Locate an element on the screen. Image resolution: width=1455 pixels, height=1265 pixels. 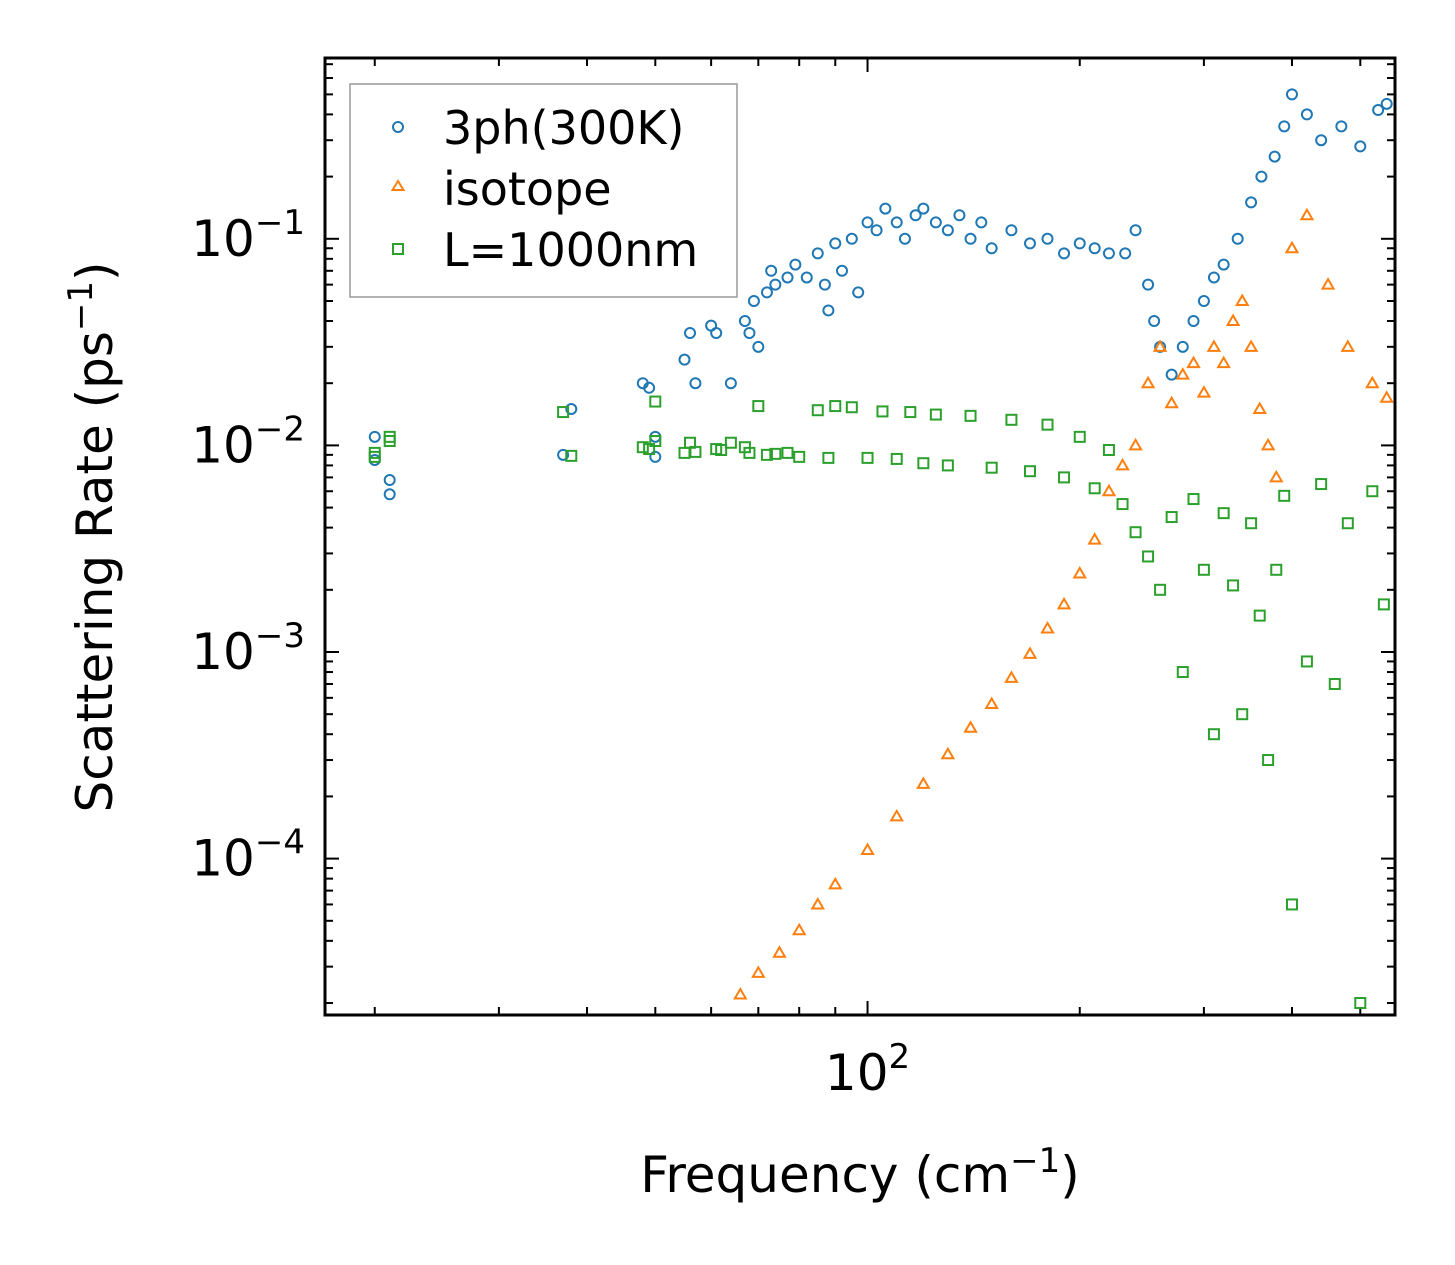
x-axis-label: Frequency (cm−1) is located at coordinates (860, 1172).